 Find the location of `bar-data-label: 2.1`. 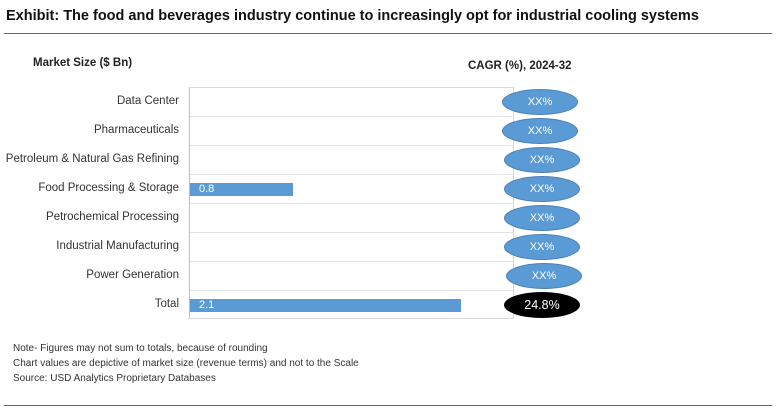

bar-data-label: 2.1 is located at coordinates (207, 304).